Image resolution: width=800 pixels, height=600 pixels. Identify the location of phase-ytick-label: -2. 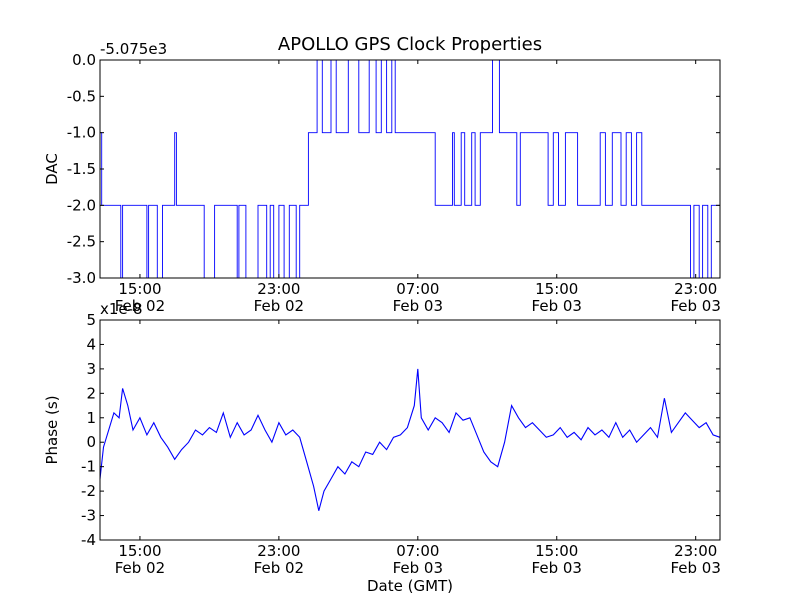
(88, 491).